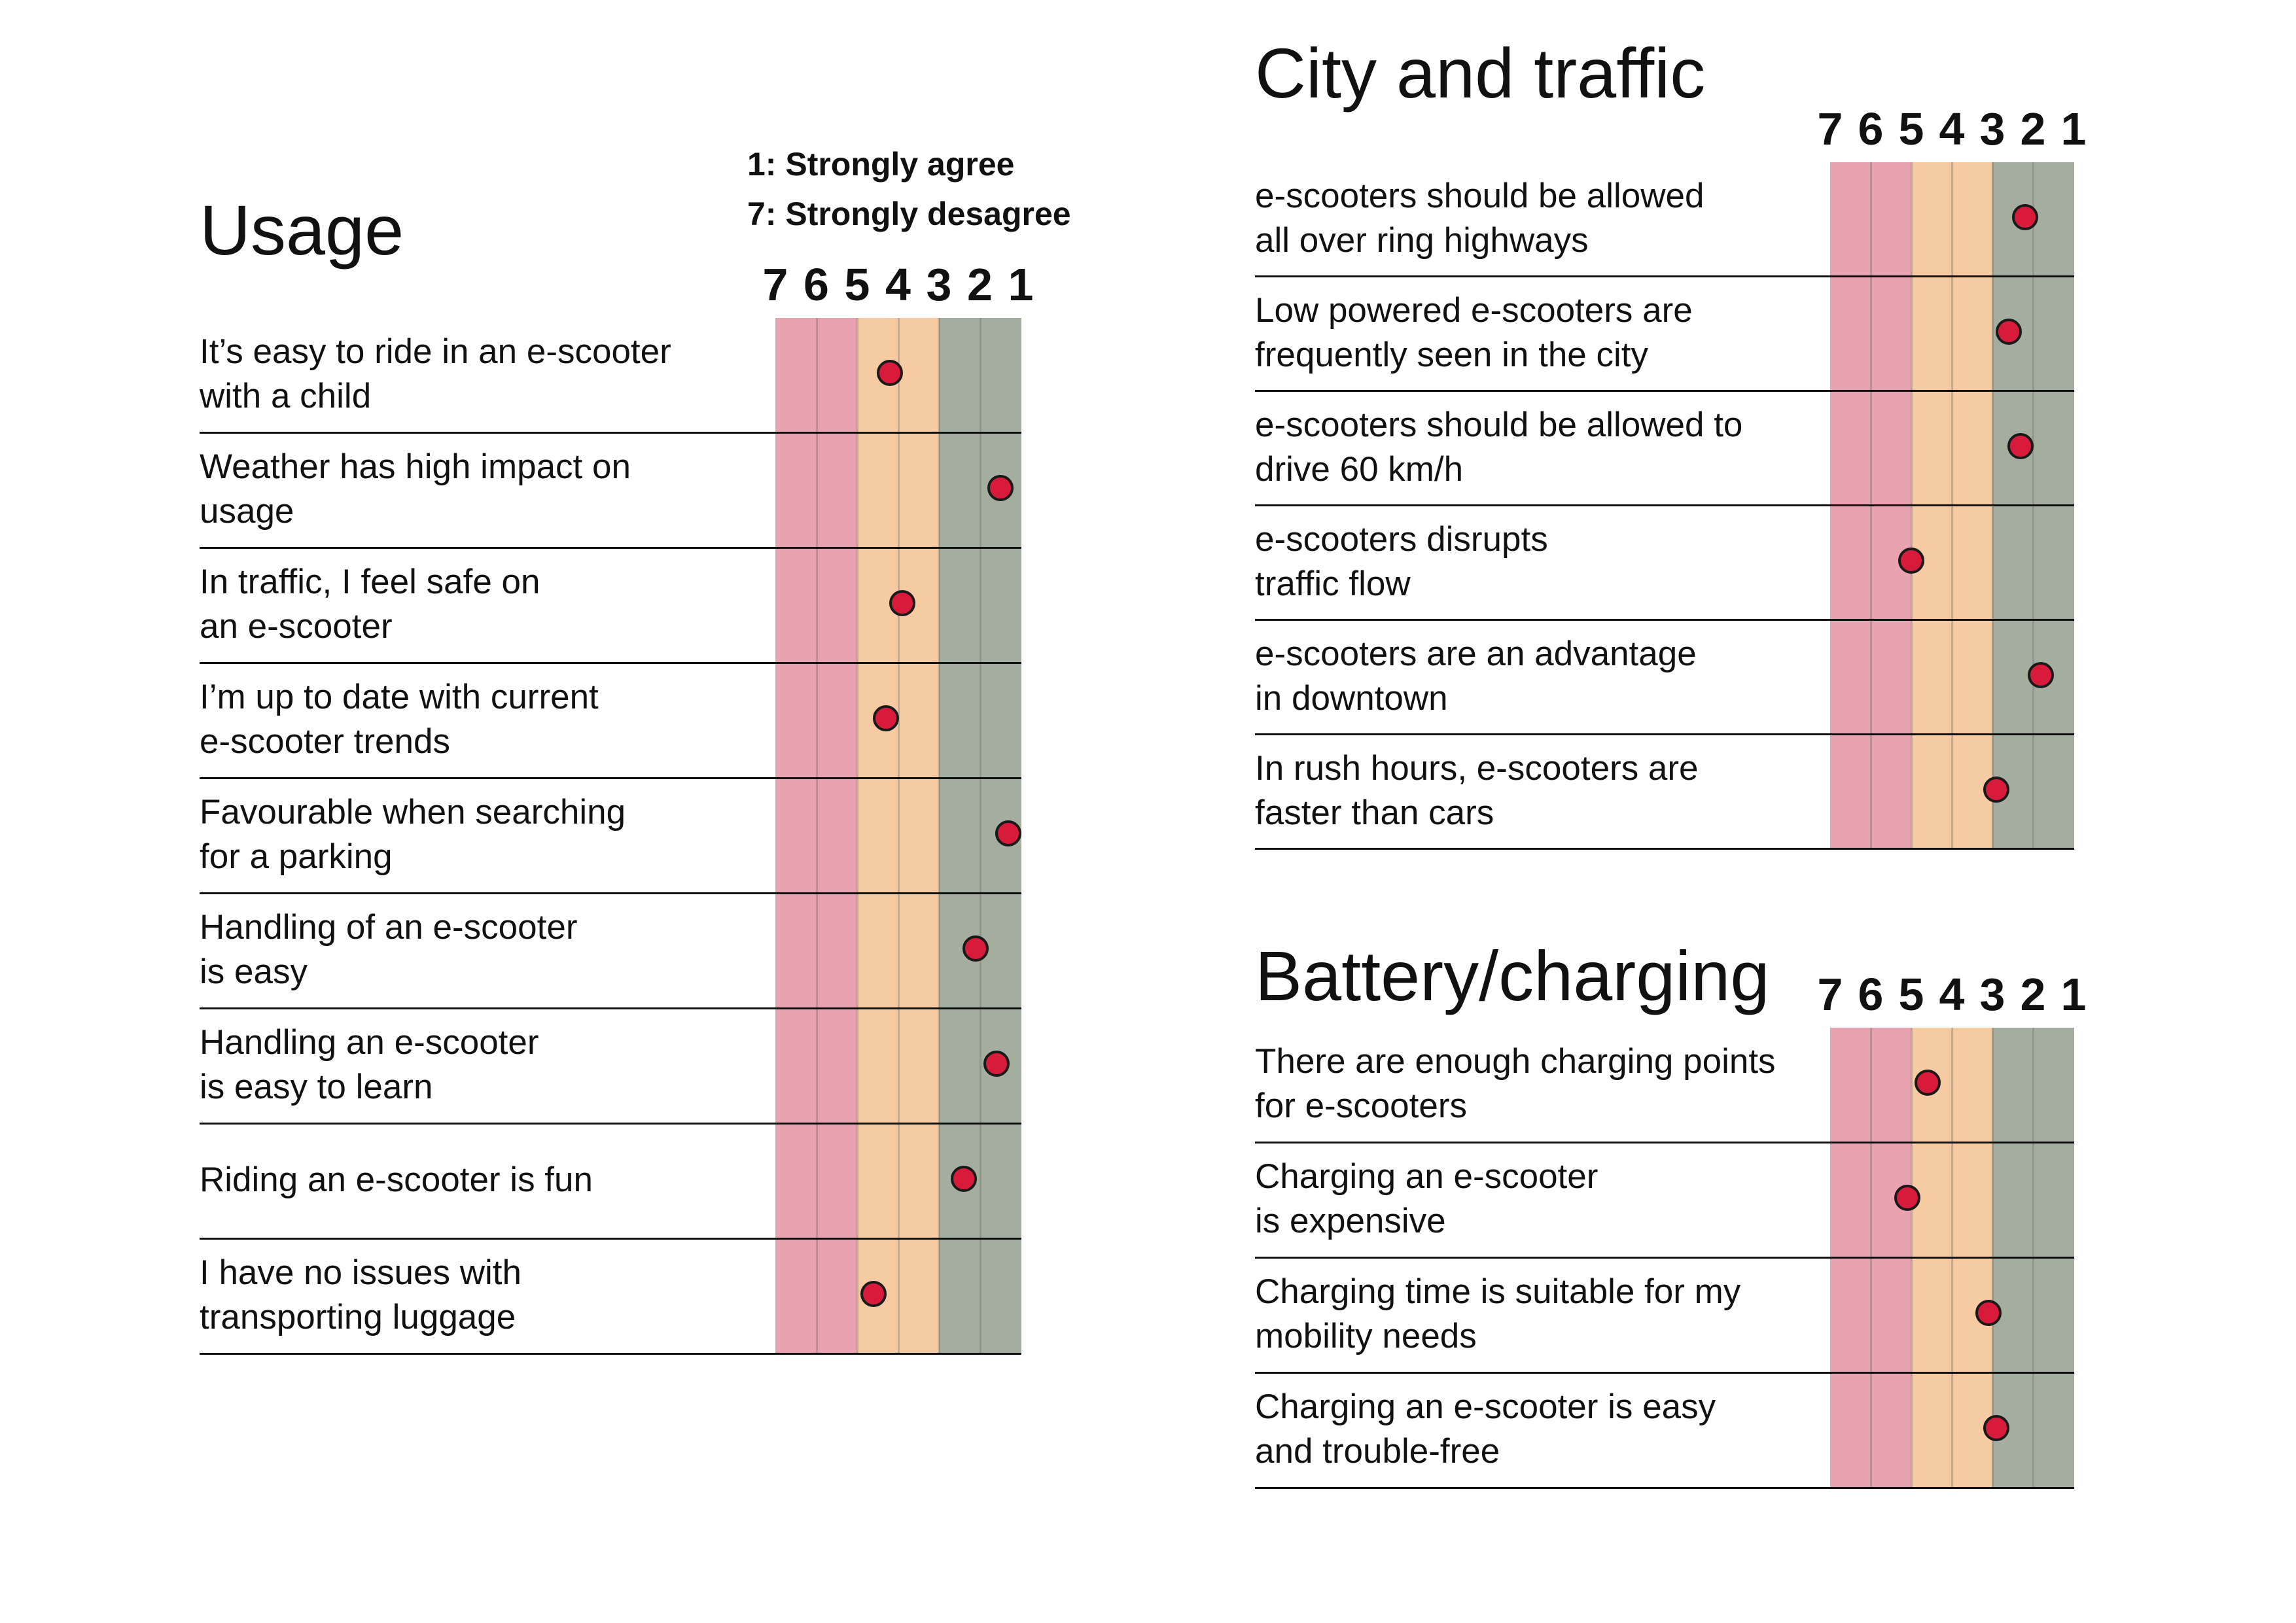  Describe the element at coordinates (316, 1087) in the screenshot. I see `row-label-line: is easy to learn` at that location.